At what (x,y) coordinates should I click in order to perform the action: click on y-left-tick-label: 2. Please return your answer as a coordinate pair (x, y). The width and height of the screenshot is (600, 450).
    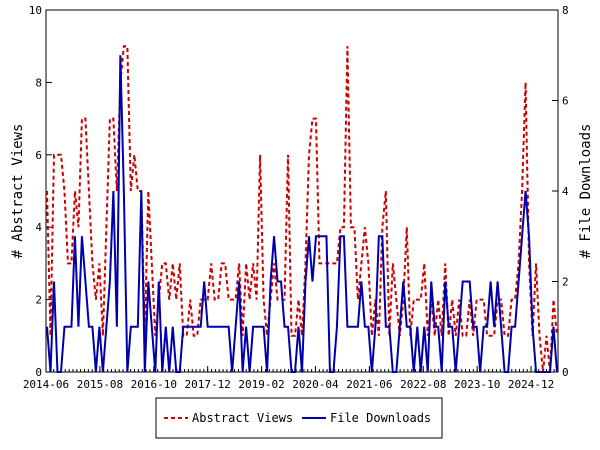
    Looking at the image, I should click on (38, 300).